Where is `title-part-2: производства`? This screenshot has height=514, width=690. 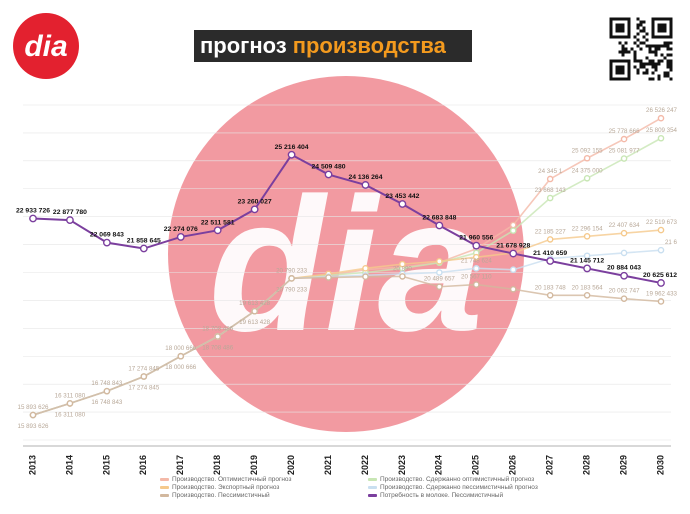 title-part-2: производства is located at coordinates (369, 45).